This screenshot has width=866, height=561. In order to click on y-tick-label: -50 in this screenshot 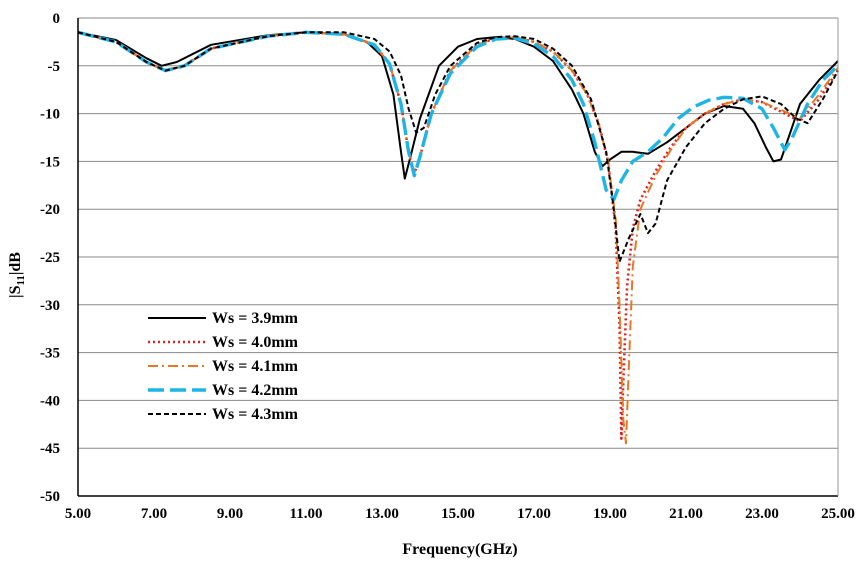, I will do `click(50, 497)`.